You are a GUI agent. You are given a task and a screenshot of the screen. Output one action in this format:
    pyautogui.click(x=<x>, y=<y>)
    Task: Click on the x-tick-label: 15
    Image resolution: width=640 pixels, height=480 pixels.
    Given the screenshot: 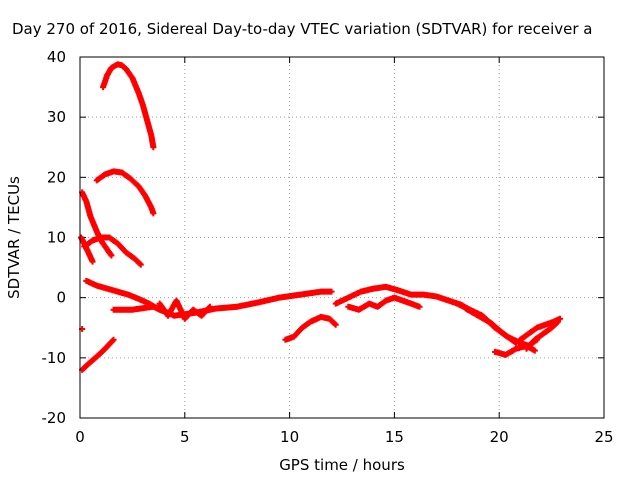 What is the action you would take?
    pyautogui.click(x=394, y=437)
    